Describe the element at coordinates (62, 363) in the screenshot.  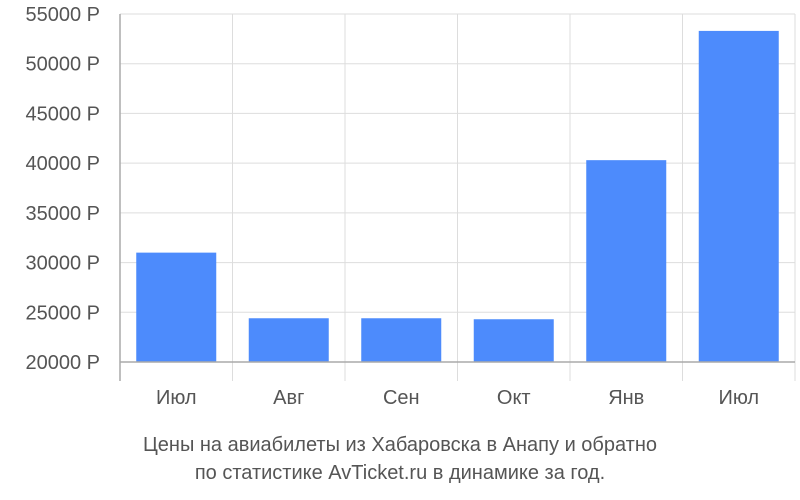
I see `y-tick-label: 20000 Р` at that location.